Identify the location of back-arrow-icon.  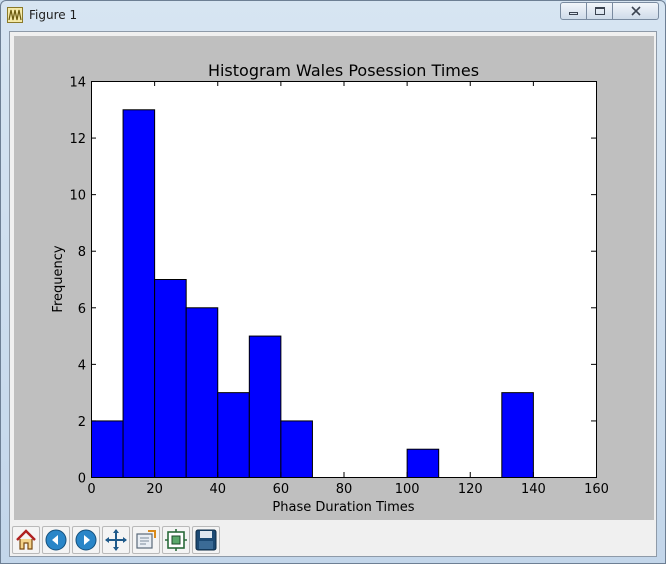
(56, 540).